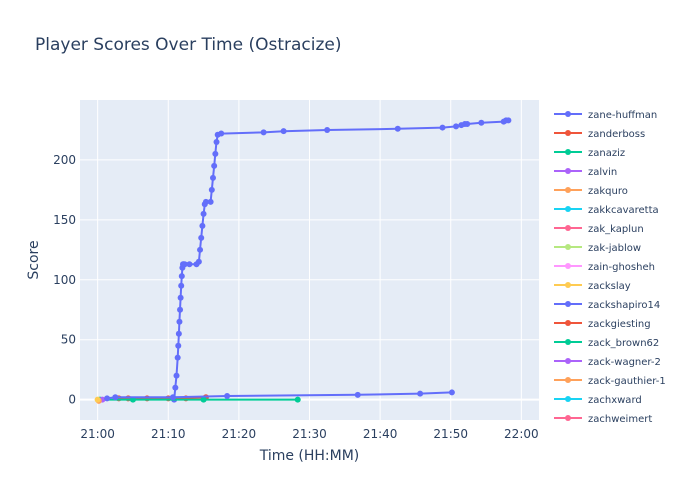  I want to click on y-tick-label: 100, so click(64, 280).